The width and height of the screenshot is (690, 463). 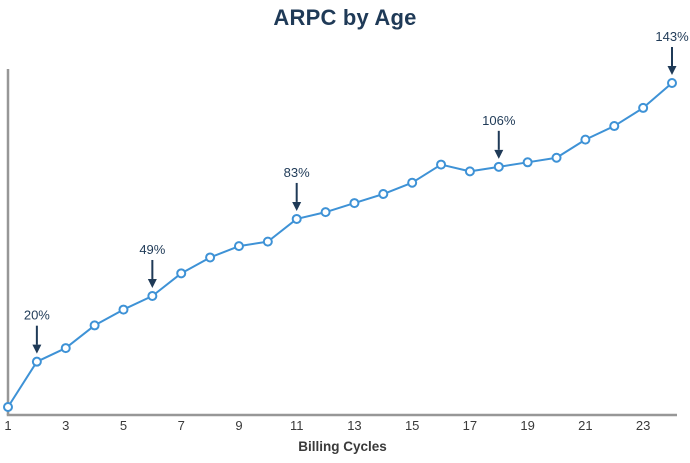 I want to click on x-tick-label: 1, so click(x=7, y=425).